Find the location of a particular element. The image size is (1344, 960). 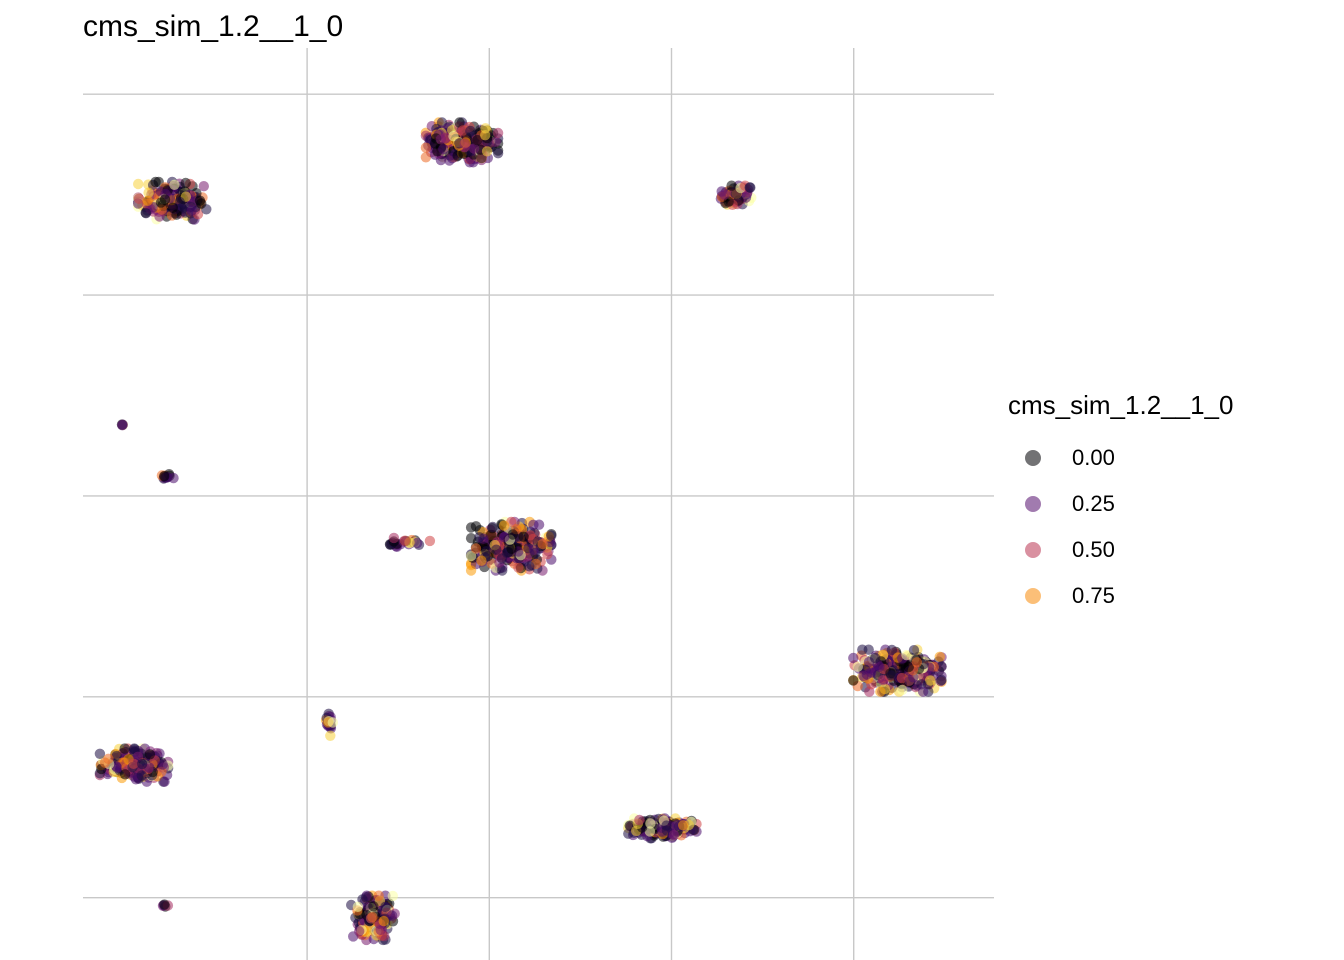

legend-item: 0.25 is located at coordinates (1120, 504).